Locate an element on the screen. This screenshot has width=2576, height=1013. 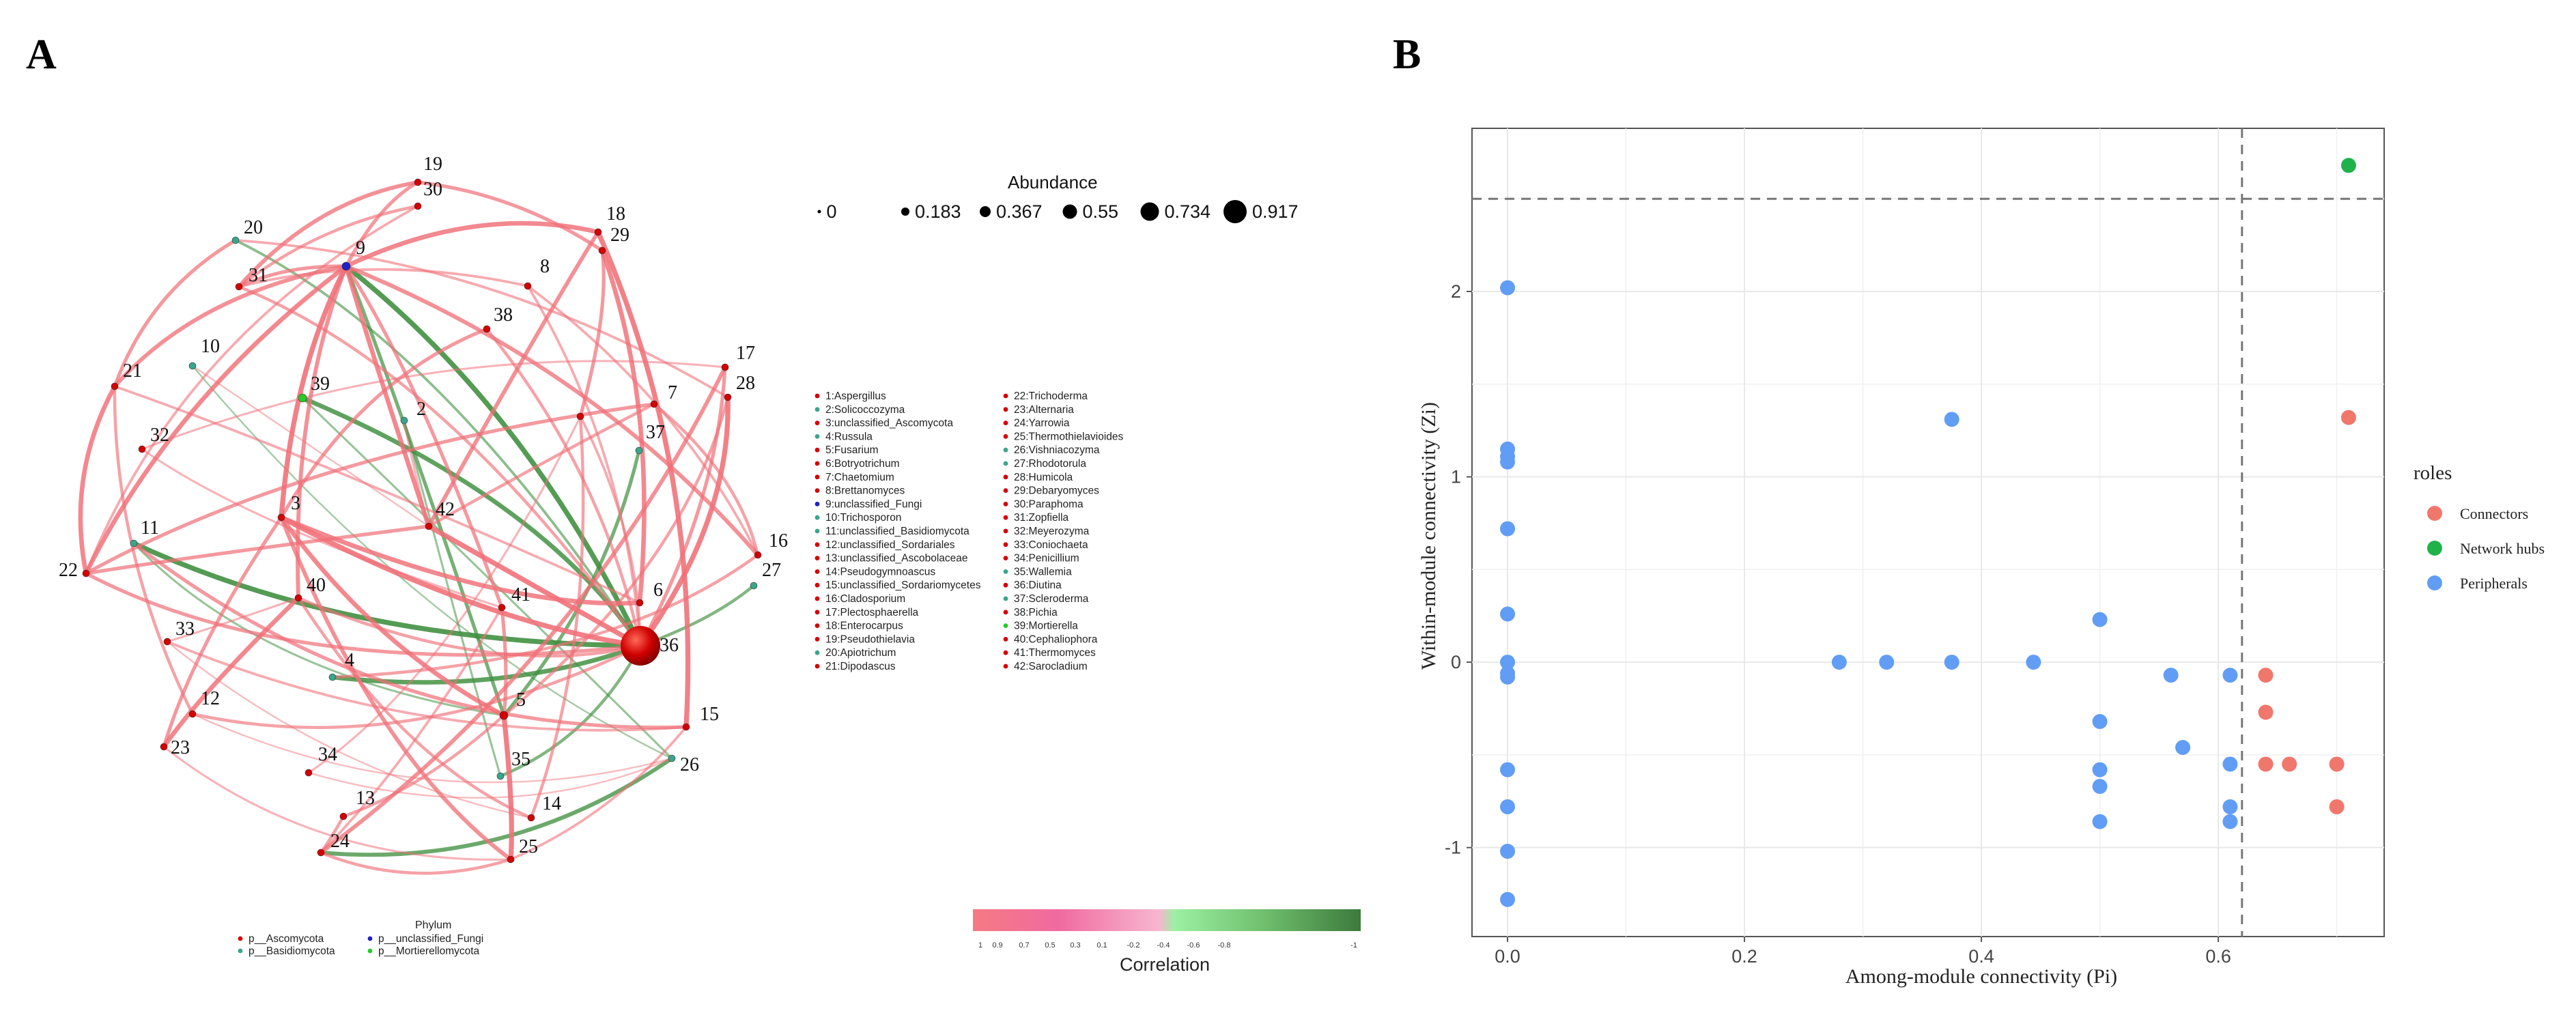
abundance-legend-label: 0.917 is located at coordinates (1275, 211).